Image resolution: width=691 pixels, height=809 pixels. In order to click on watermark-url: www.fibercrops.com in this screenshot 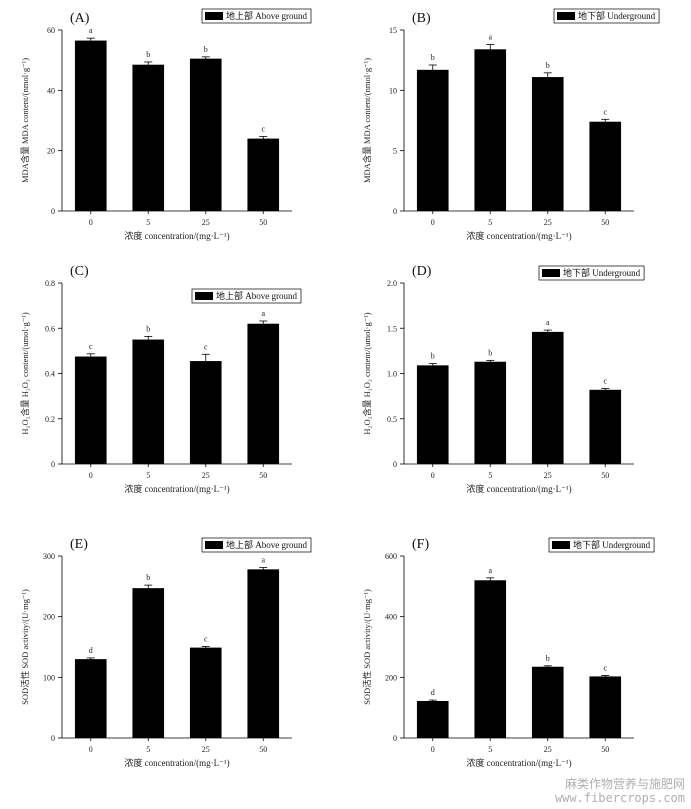, I will do `click(619, 798)`.